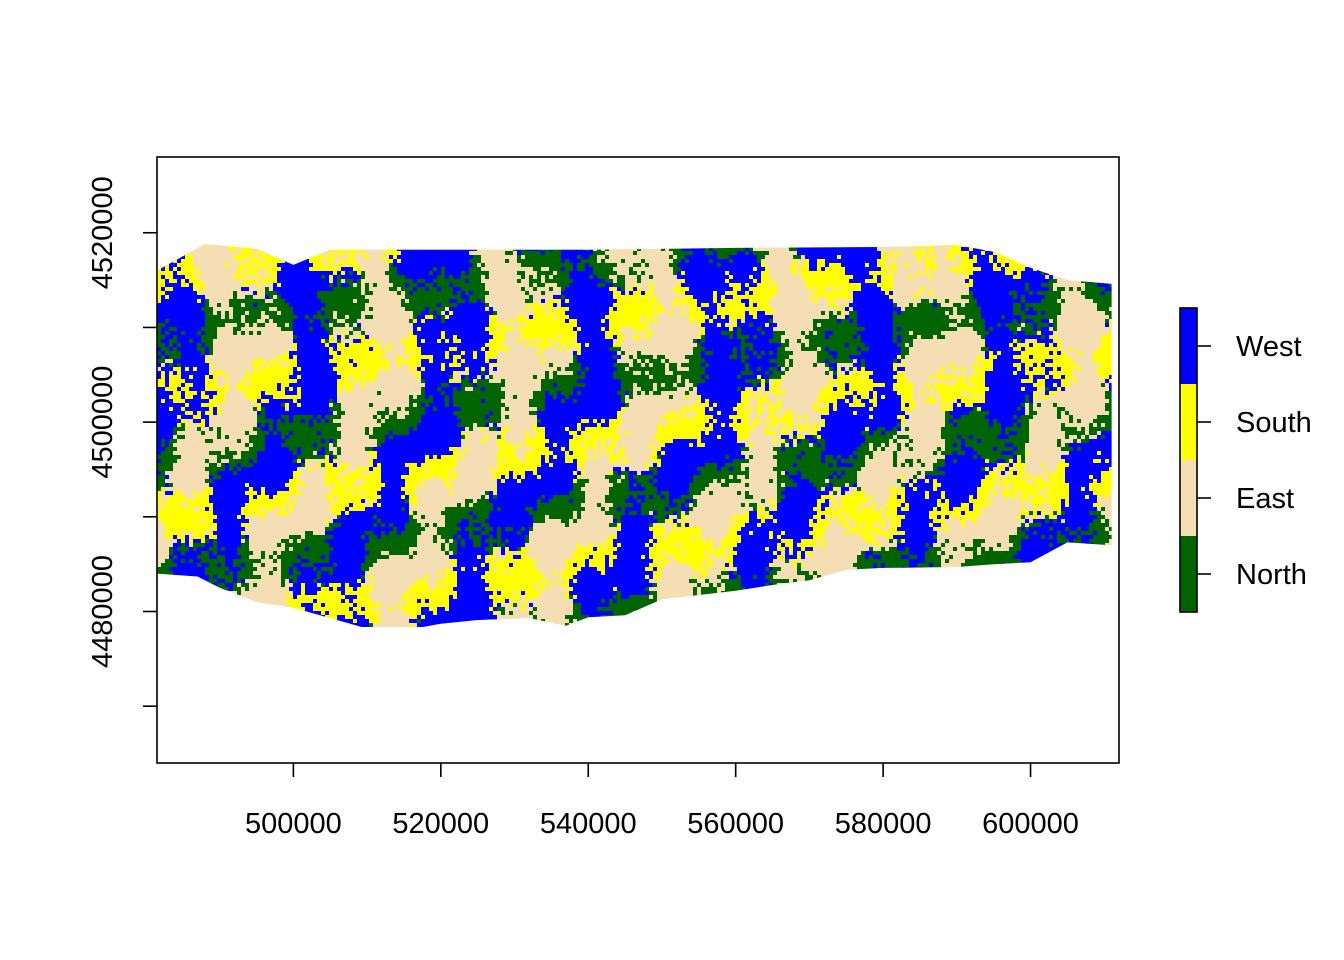  I want to click on y-axis: 4480000 4500000 4520000, so click(122, 441).